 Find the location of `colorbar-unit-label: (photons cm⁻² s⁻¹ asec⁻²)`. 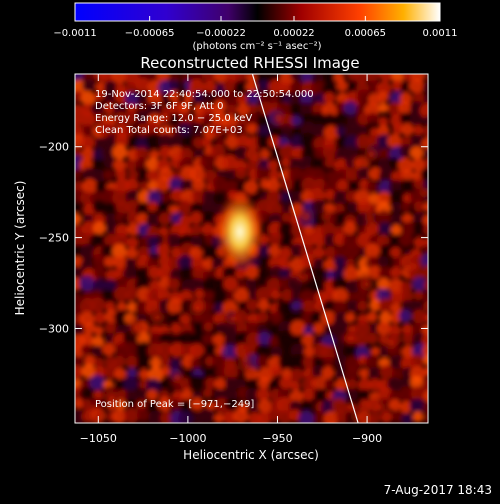

colorbar-unit-label: (photons cm⁻² s⁻¹ asec⁻²) is located at coordinates (256, 46).